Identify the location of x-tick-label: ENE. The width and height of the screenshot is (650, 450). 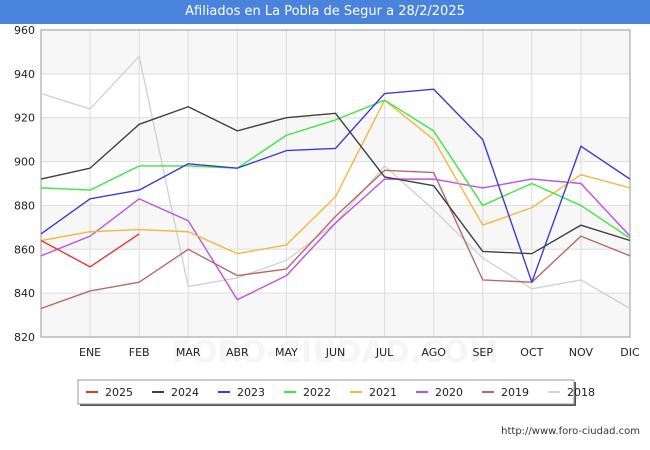
(90, 352).